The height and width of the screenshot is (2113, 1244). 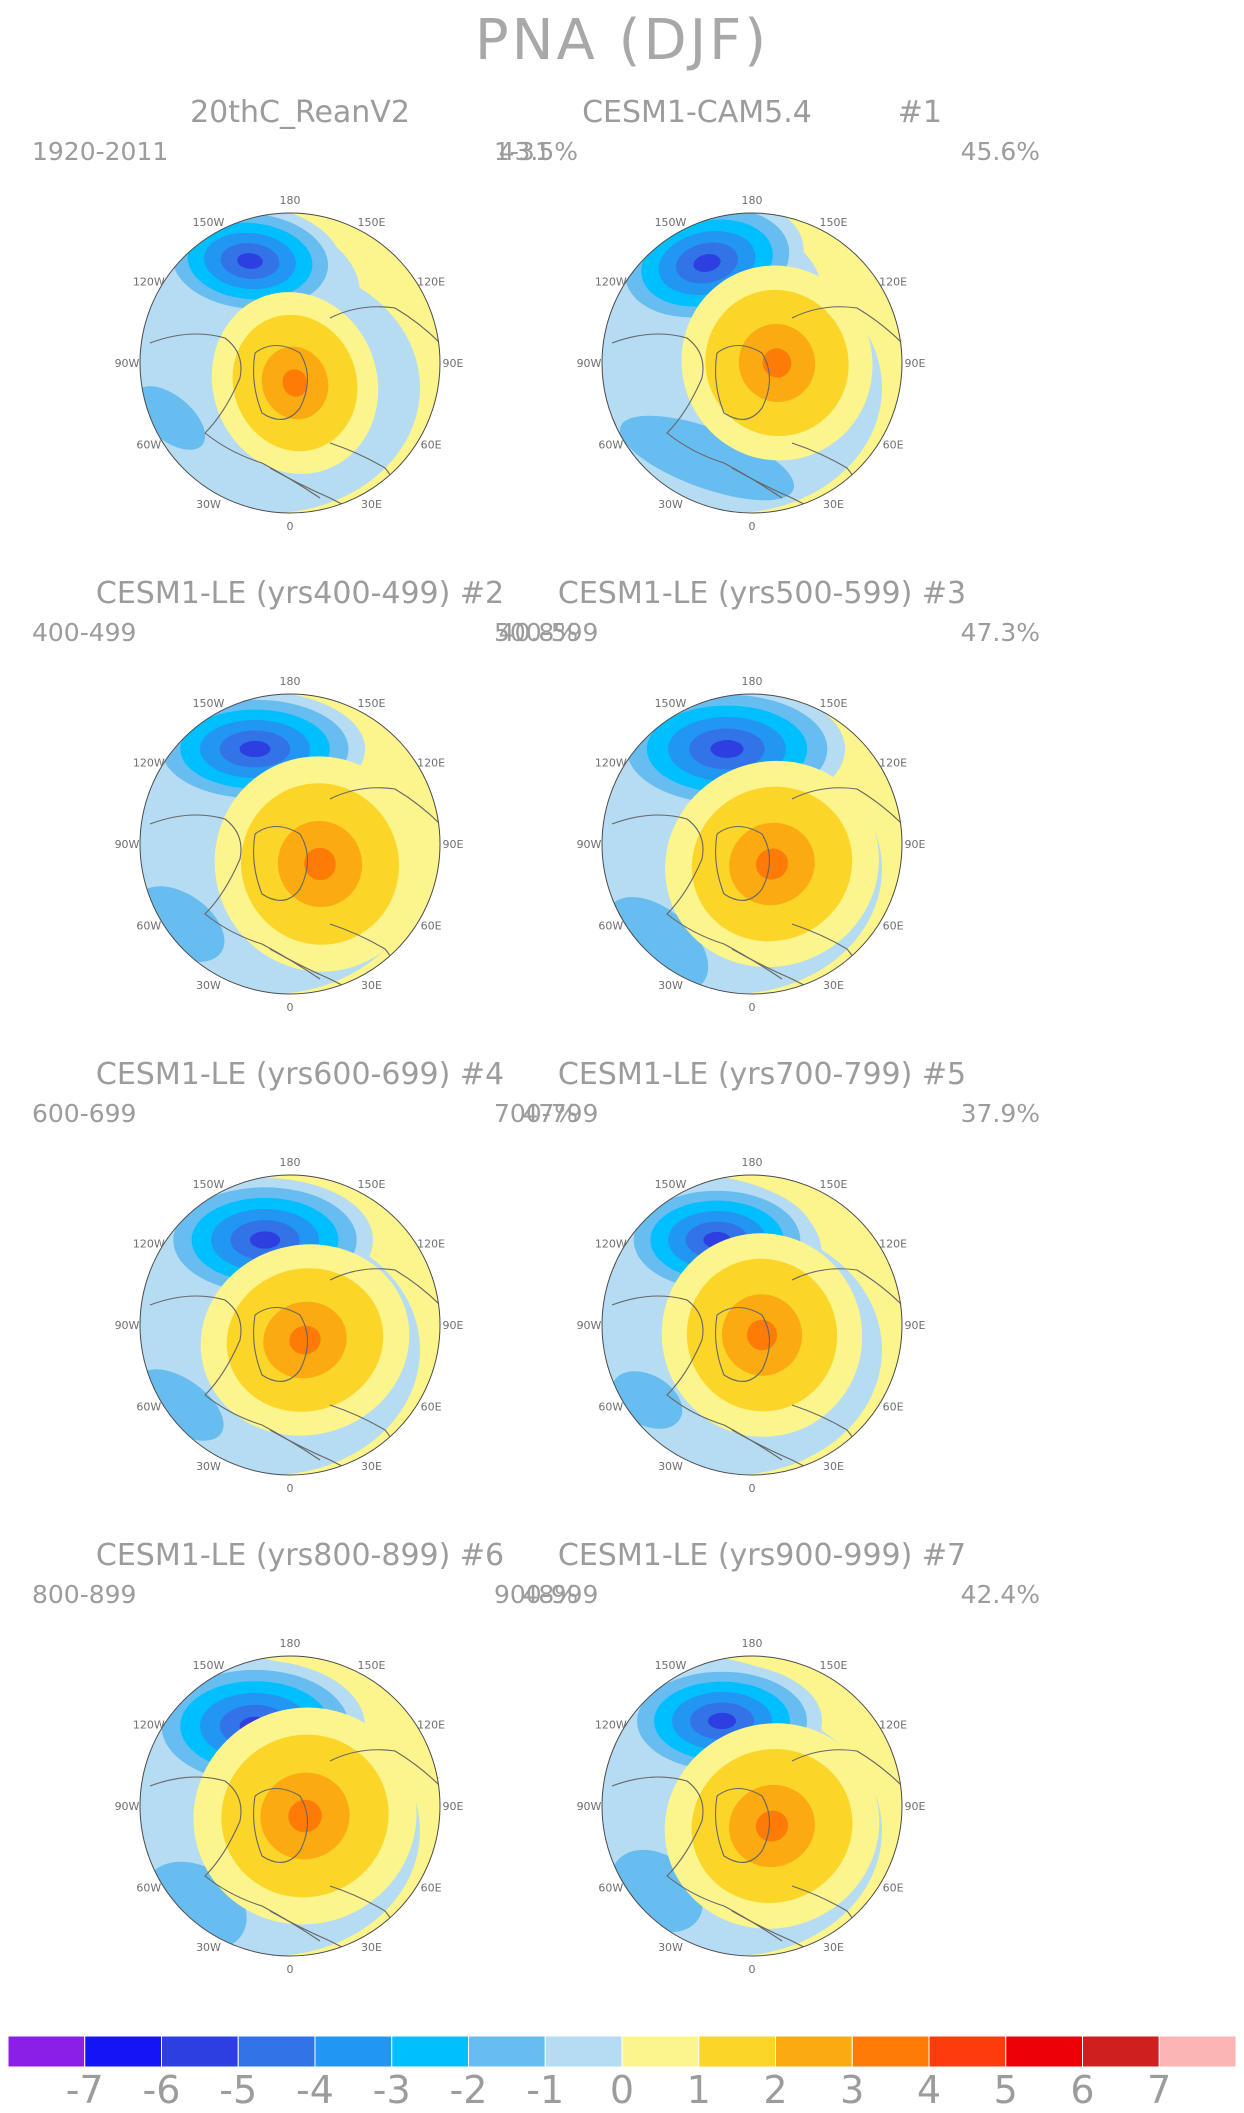 I want to click on panel-variance: 47.3%, so click(x=1000, y=632).